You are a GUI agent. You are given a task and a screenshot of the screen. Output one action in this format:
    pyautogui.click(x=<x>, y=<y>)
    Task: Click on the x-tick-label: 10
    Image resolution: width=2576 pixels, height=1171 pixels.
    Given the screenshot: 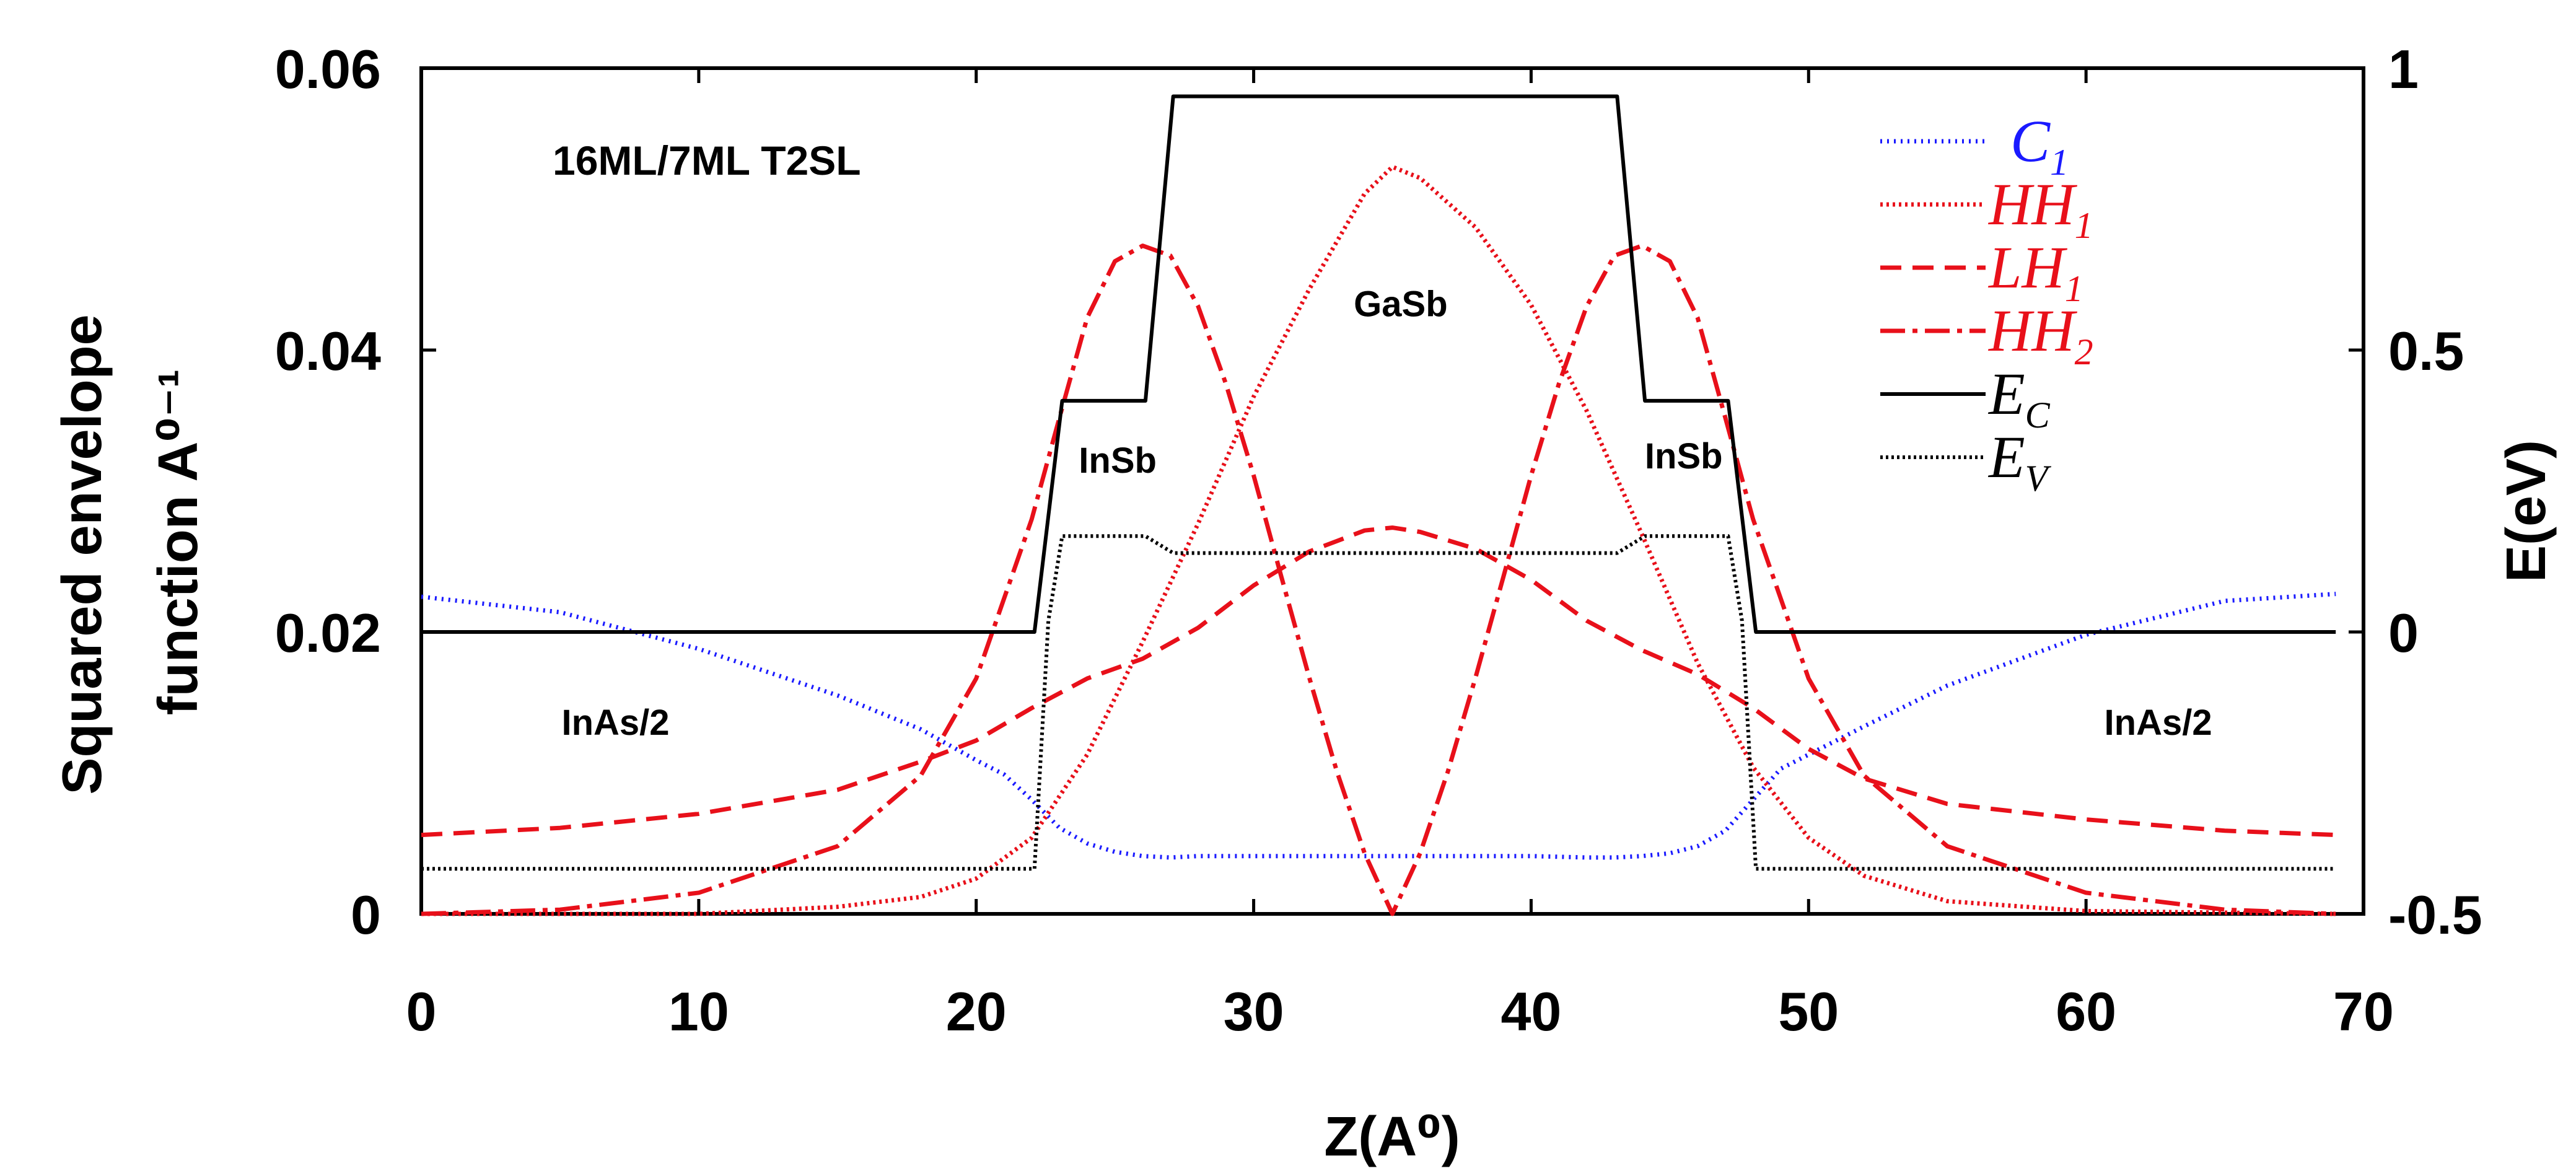 What is the action you would take?
    pyautogui.click(x=698, y=1011)
    